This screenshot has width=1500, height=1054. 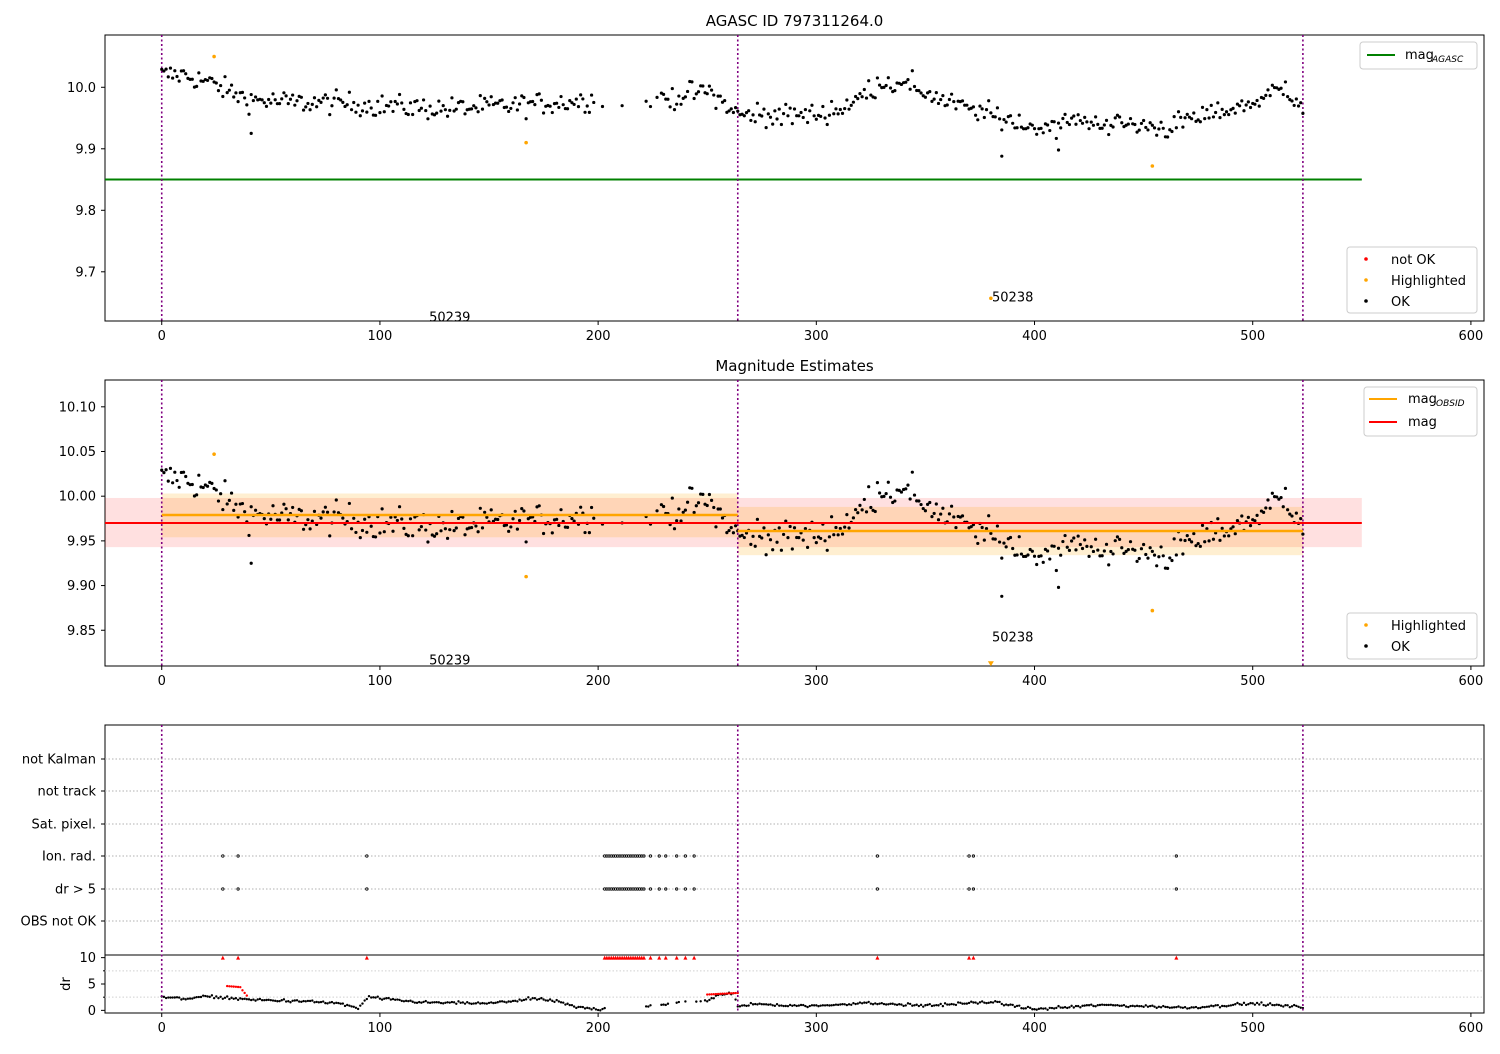 What do you see at coordinates (81, 541) in the screenshot?
I see `y-tick-label: 9.95` at bounding box center [81, 541].